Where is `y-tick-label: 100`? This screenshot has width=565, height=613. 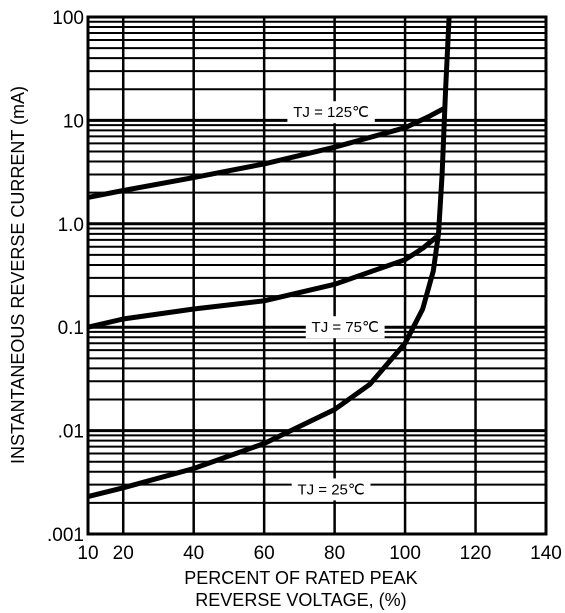
y-tick-label: 100 is located at coordinates (68, 18).